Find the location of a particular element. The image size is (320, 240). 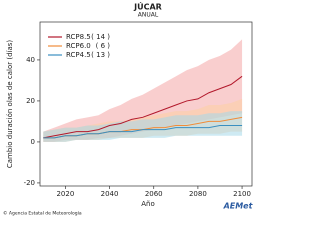

y-axis-label: Cambio duración olas de calor (días) is located at coordinates (10, 104).